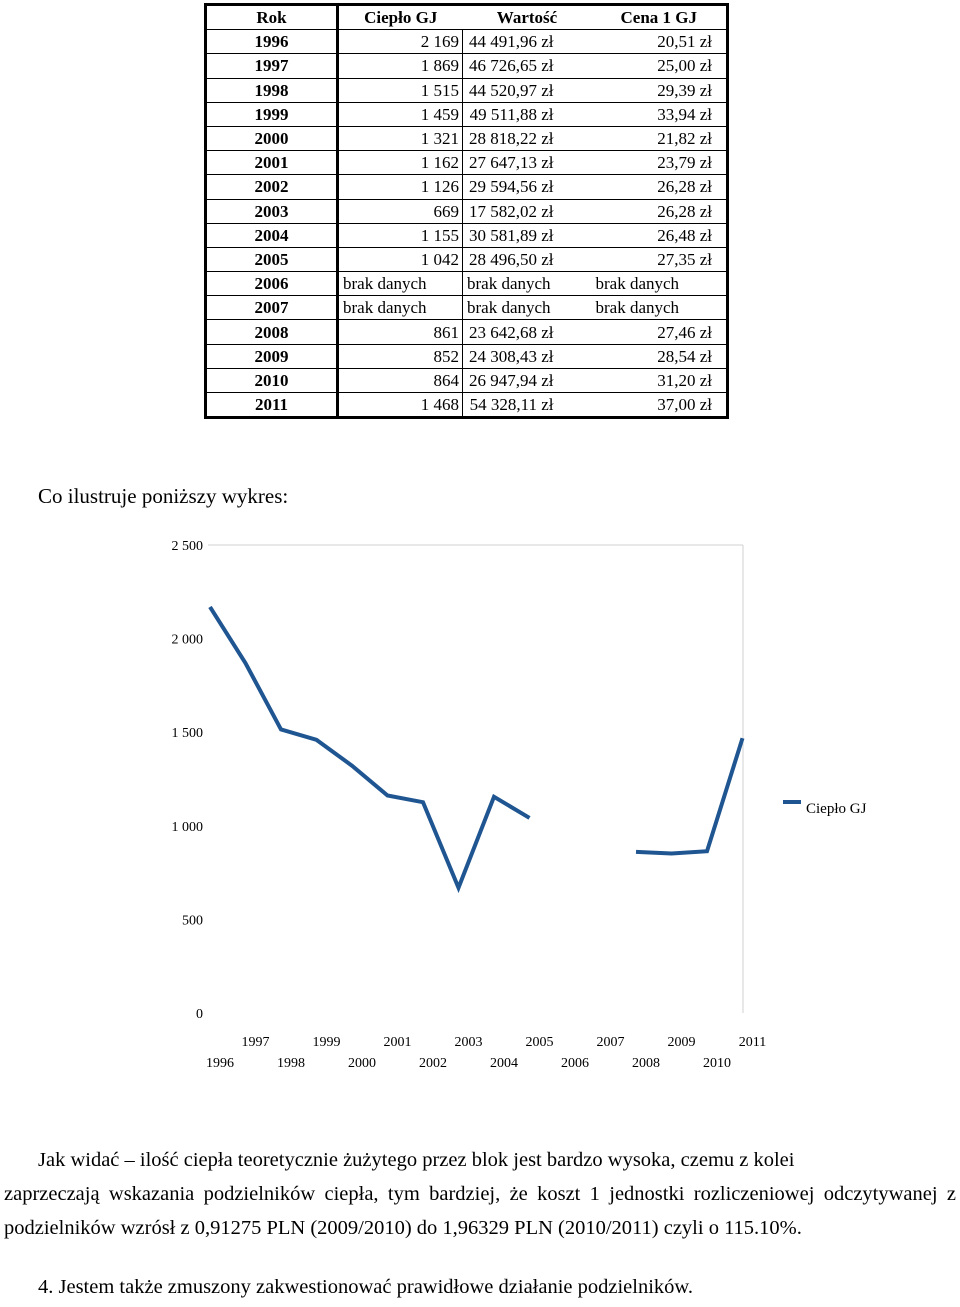 This screenshot has width=960, height=1307. I want to click on value-cell: 46 726,65 zł, so click(527, 66).